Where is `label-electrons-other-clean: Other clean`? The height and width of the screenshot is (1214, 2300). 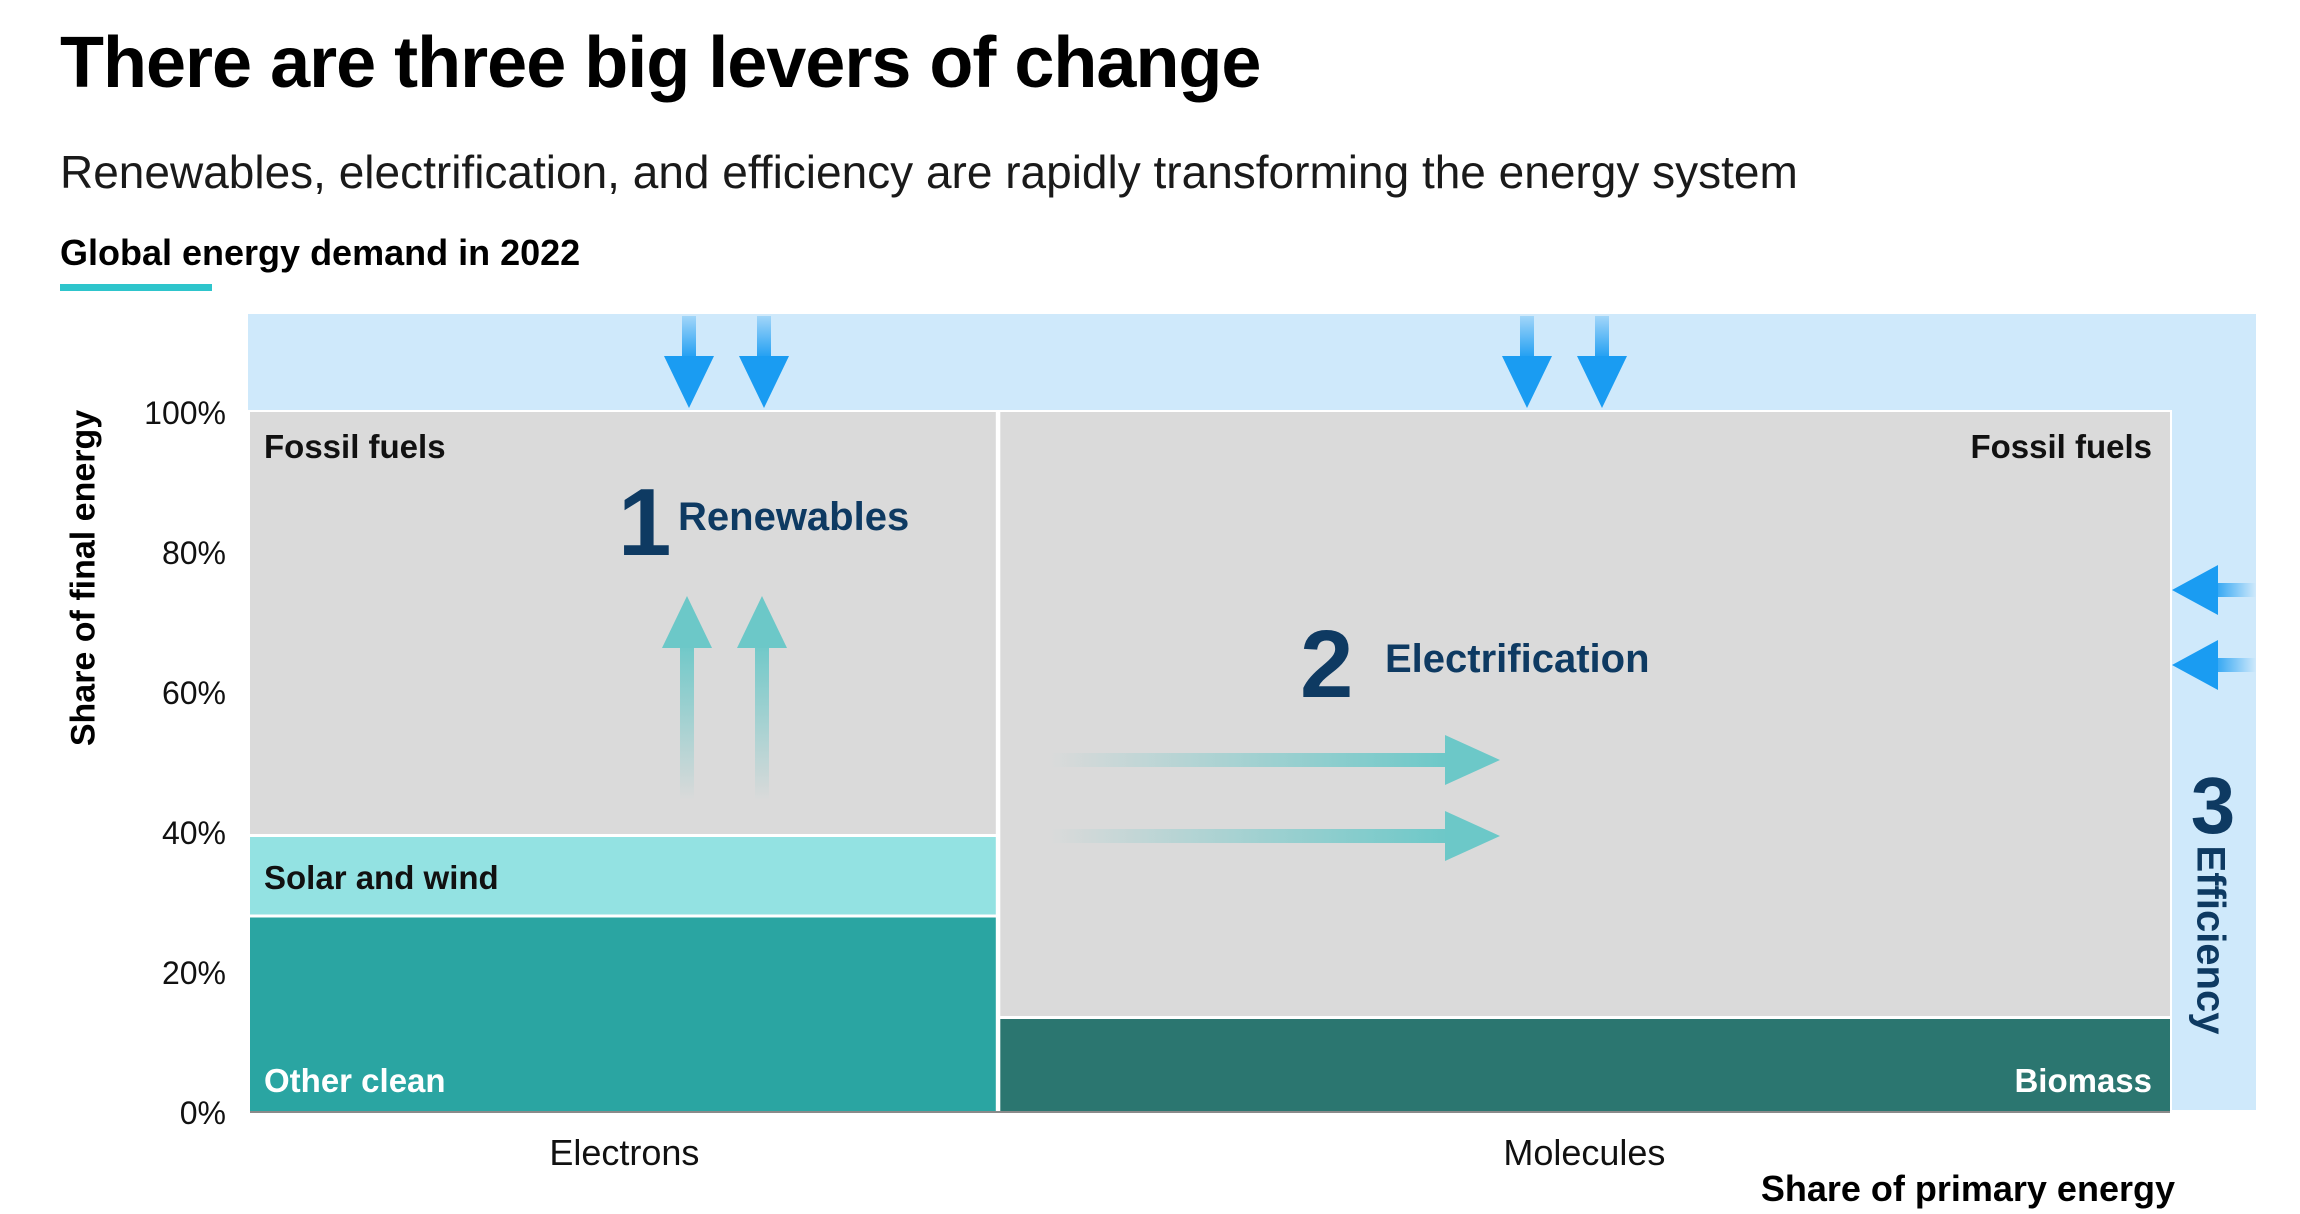 label-electrons-other-clean: Other clean is located at coordinates (355, 1080).